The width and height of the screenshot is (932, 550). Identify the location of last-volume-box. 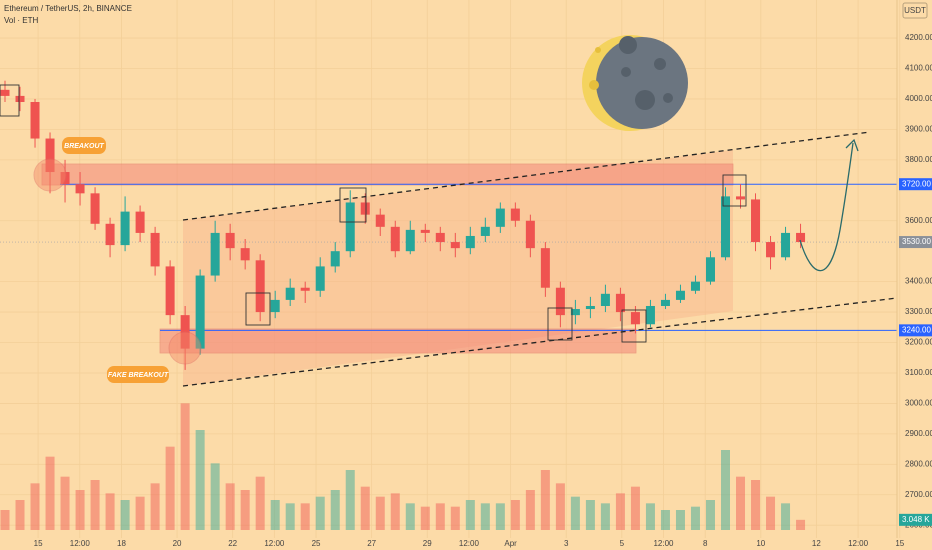
(915, 519).